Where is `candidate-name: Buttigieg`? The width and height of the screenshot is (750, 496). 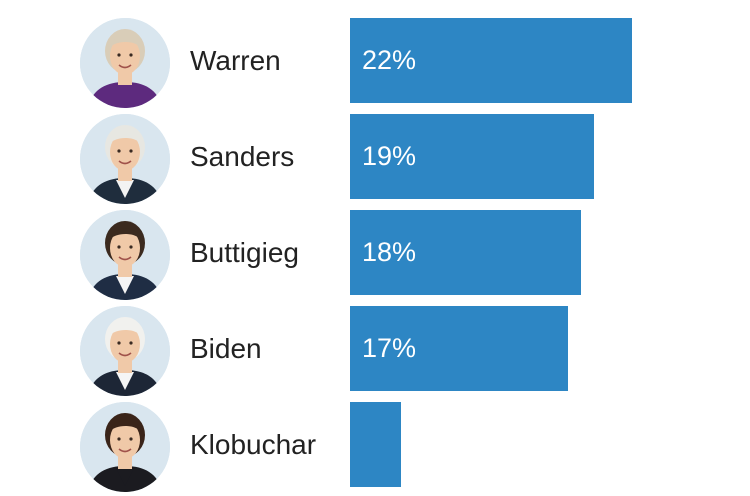
candidate-name: Buttigieg is located at coordinates (244, 252).